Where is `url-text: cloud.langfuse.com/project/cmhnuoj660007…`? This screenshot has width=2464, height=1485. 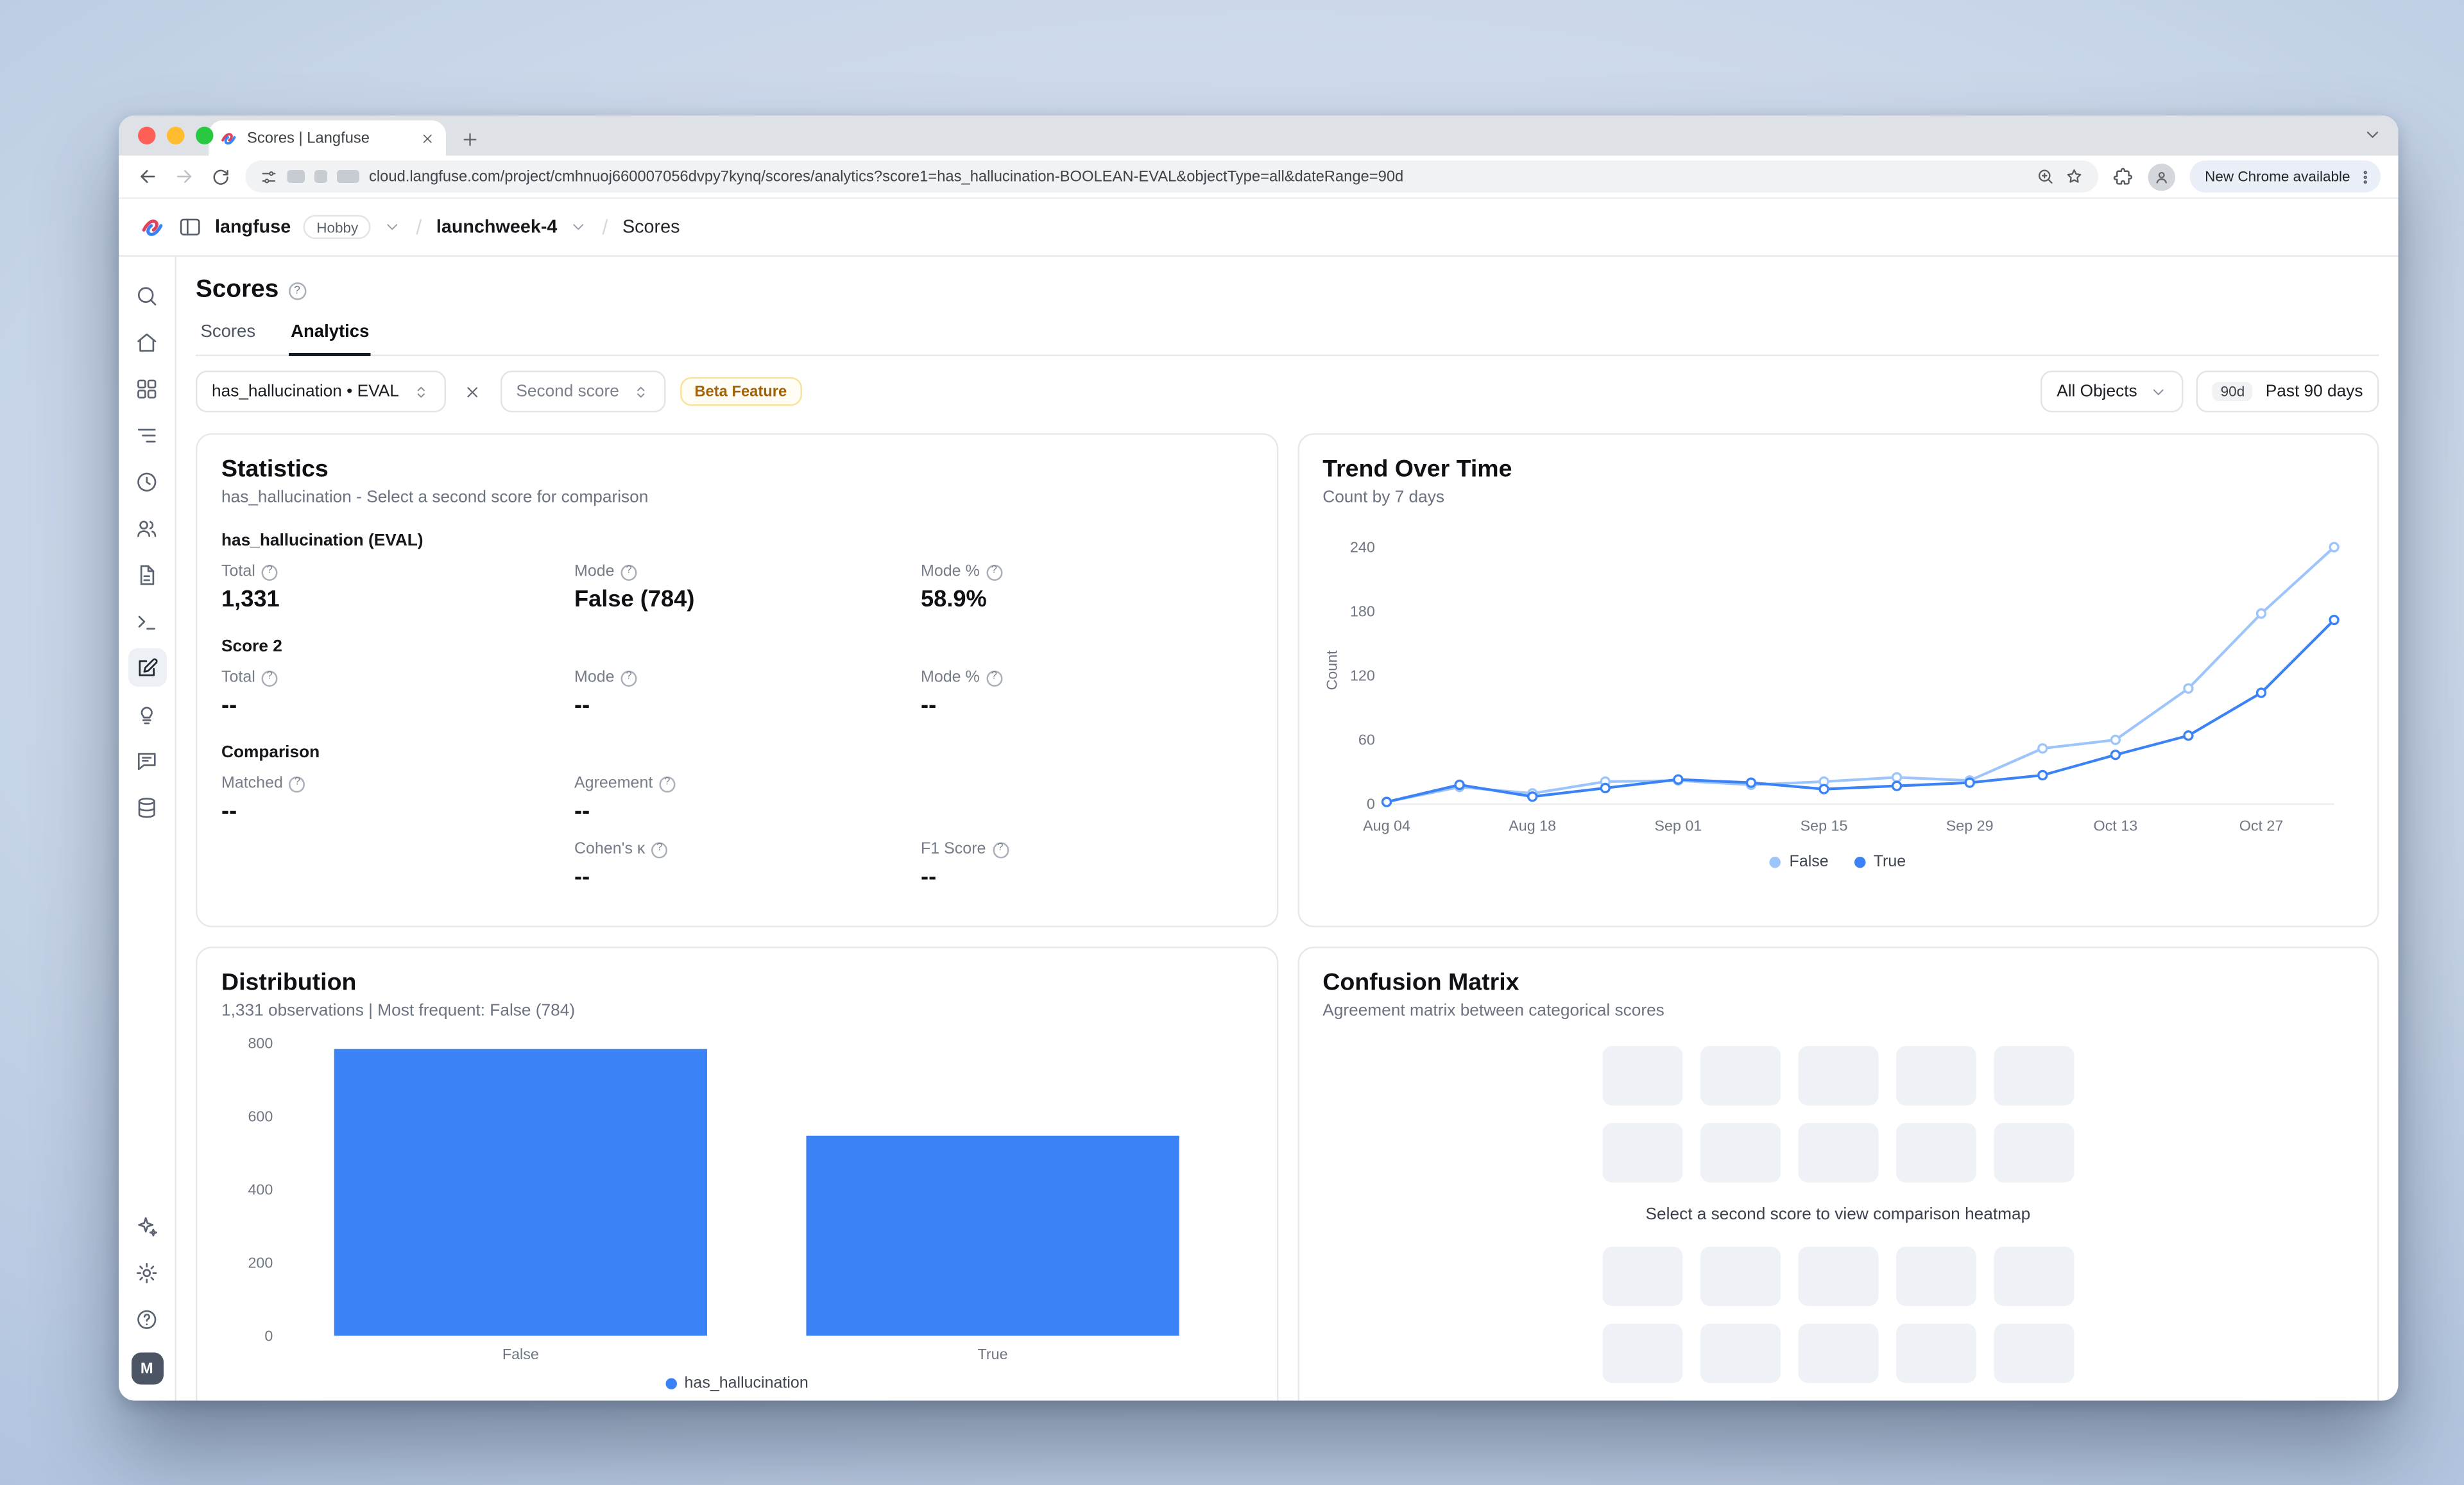 url-text: cloud.langfuse.com/project/cmhnuoj660007… is located at coordinates (887, 176).